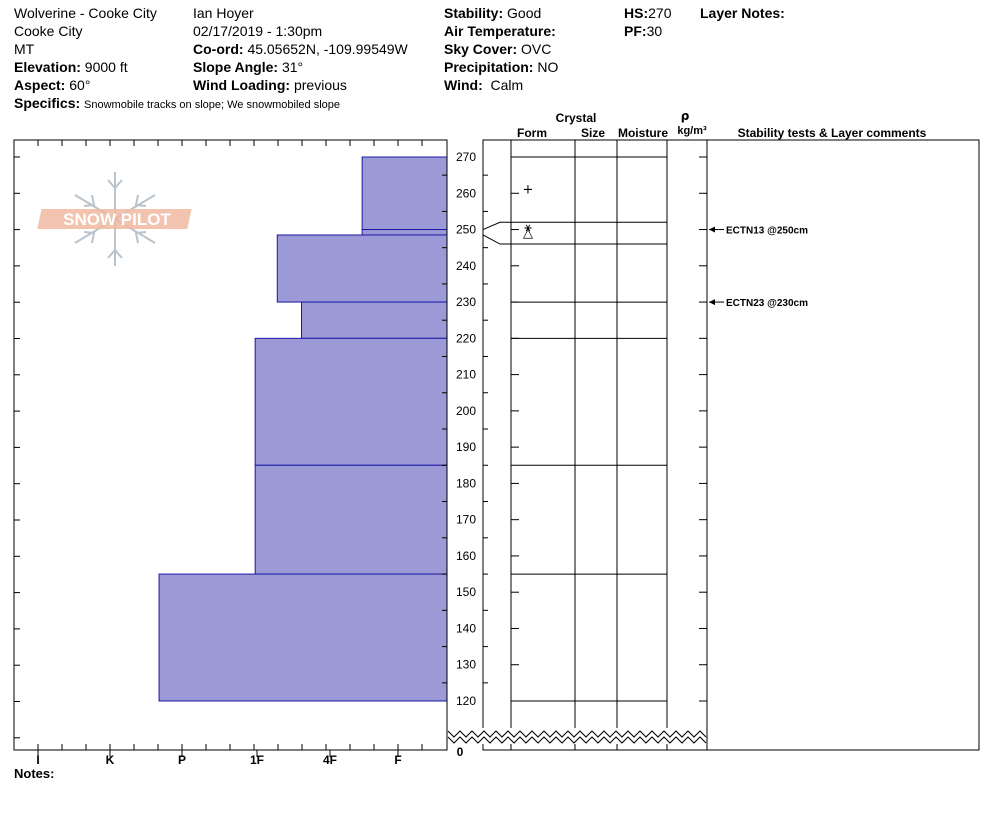 Image resolution: width=994 pixels, height=840 pixels. Describe the element at coordinates (466, 665) in the screenshot. I see `depth-tick-label-130: 130` at that location.